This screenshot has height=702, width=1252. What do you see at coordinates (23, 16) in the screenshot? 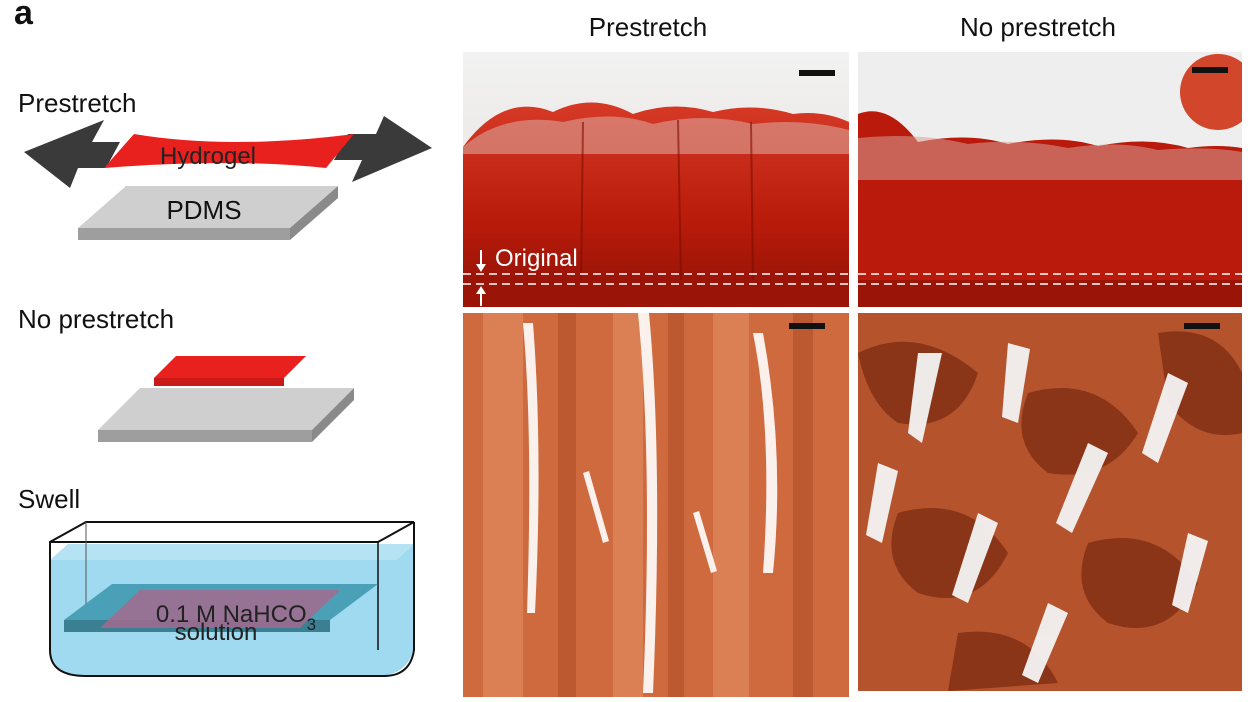
I see `panel-letter: a` at bounding box center [23, 16].